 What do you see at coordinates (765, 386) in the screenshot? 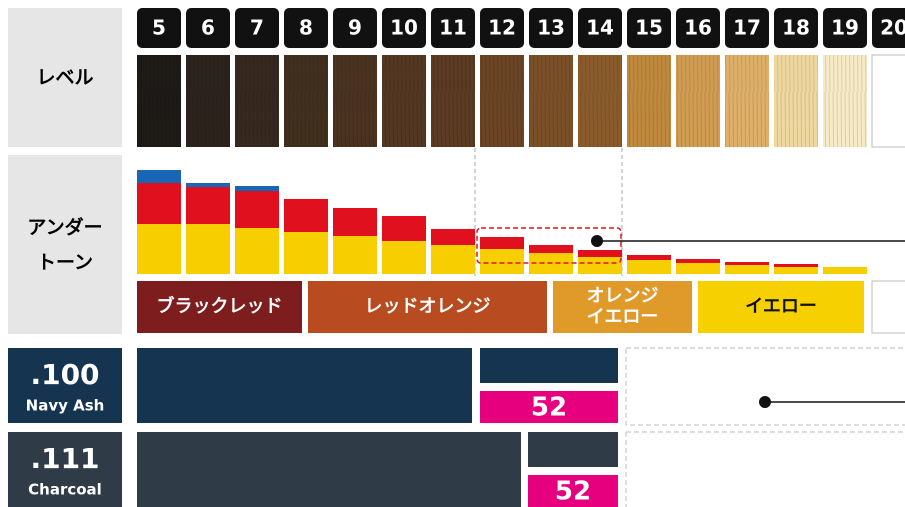
I see `dashed-area` at bounding box center [765, 386].